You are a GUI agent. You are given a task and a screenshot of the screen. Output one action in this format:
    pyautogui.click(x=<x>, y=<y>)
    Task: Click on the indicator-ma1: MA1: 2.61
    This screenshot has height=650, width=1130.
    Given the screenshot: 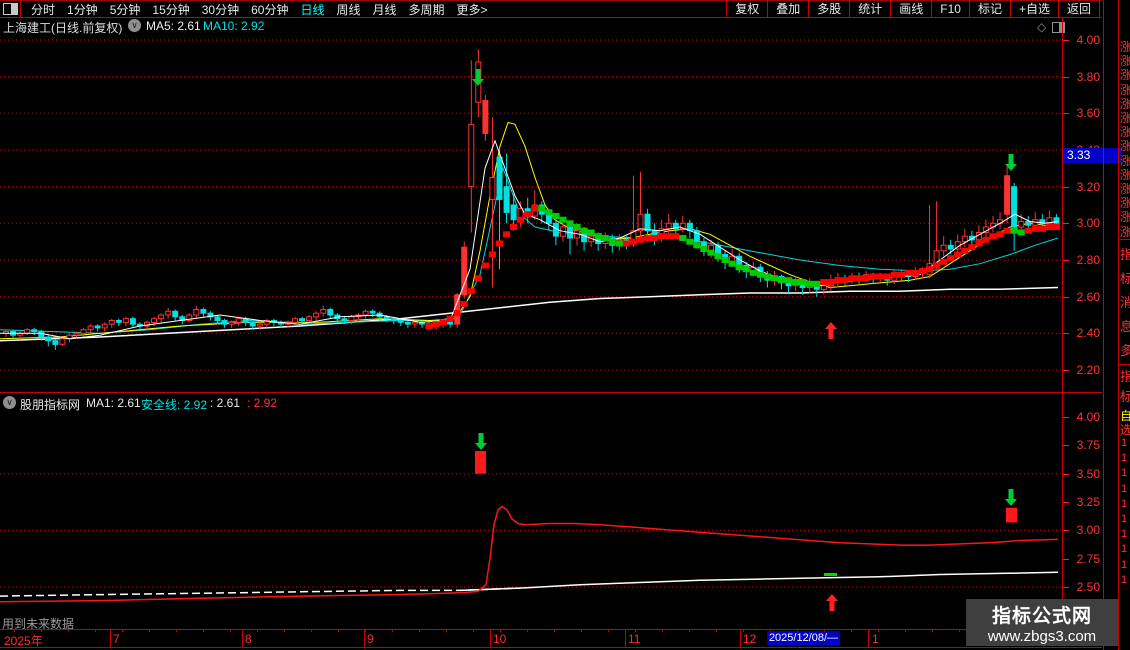 What is the action you would take?
    pyautogui.click(x=113, y=403)
    